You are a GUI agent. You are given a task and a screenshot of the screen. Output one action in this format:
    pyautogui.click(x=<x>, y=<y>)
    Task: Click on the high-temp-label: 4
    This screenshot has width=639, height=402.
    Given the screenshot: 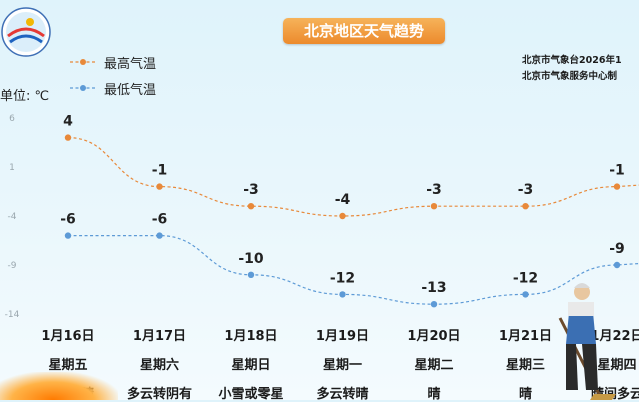 What is the action you would take?
    pyautogui.click(x=68, y=122)
    